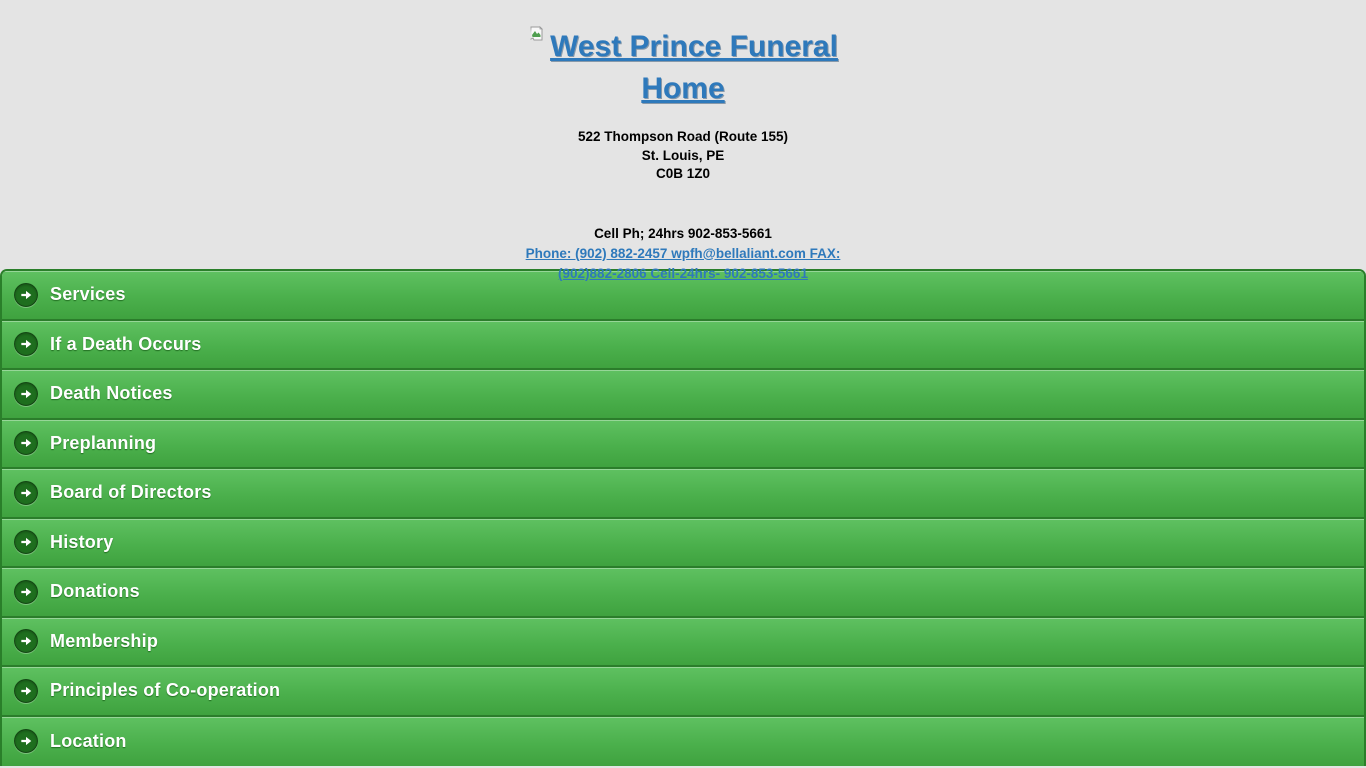  What do you see at coordinates (683, 494) in the screenshot?
I see `menu-item-board-of-directors: Board of Directors` at bounding box center [683, 494].